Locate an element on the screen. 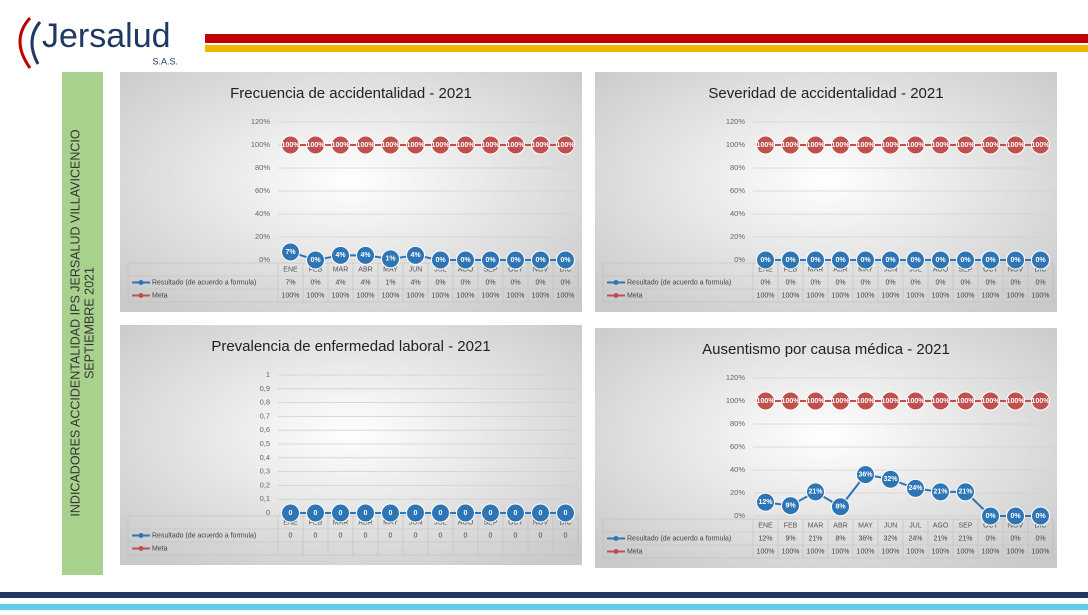 The width and height of the screenshot is (1088, 615). x-tick-label: ABR is located at coordinates (365, 269).